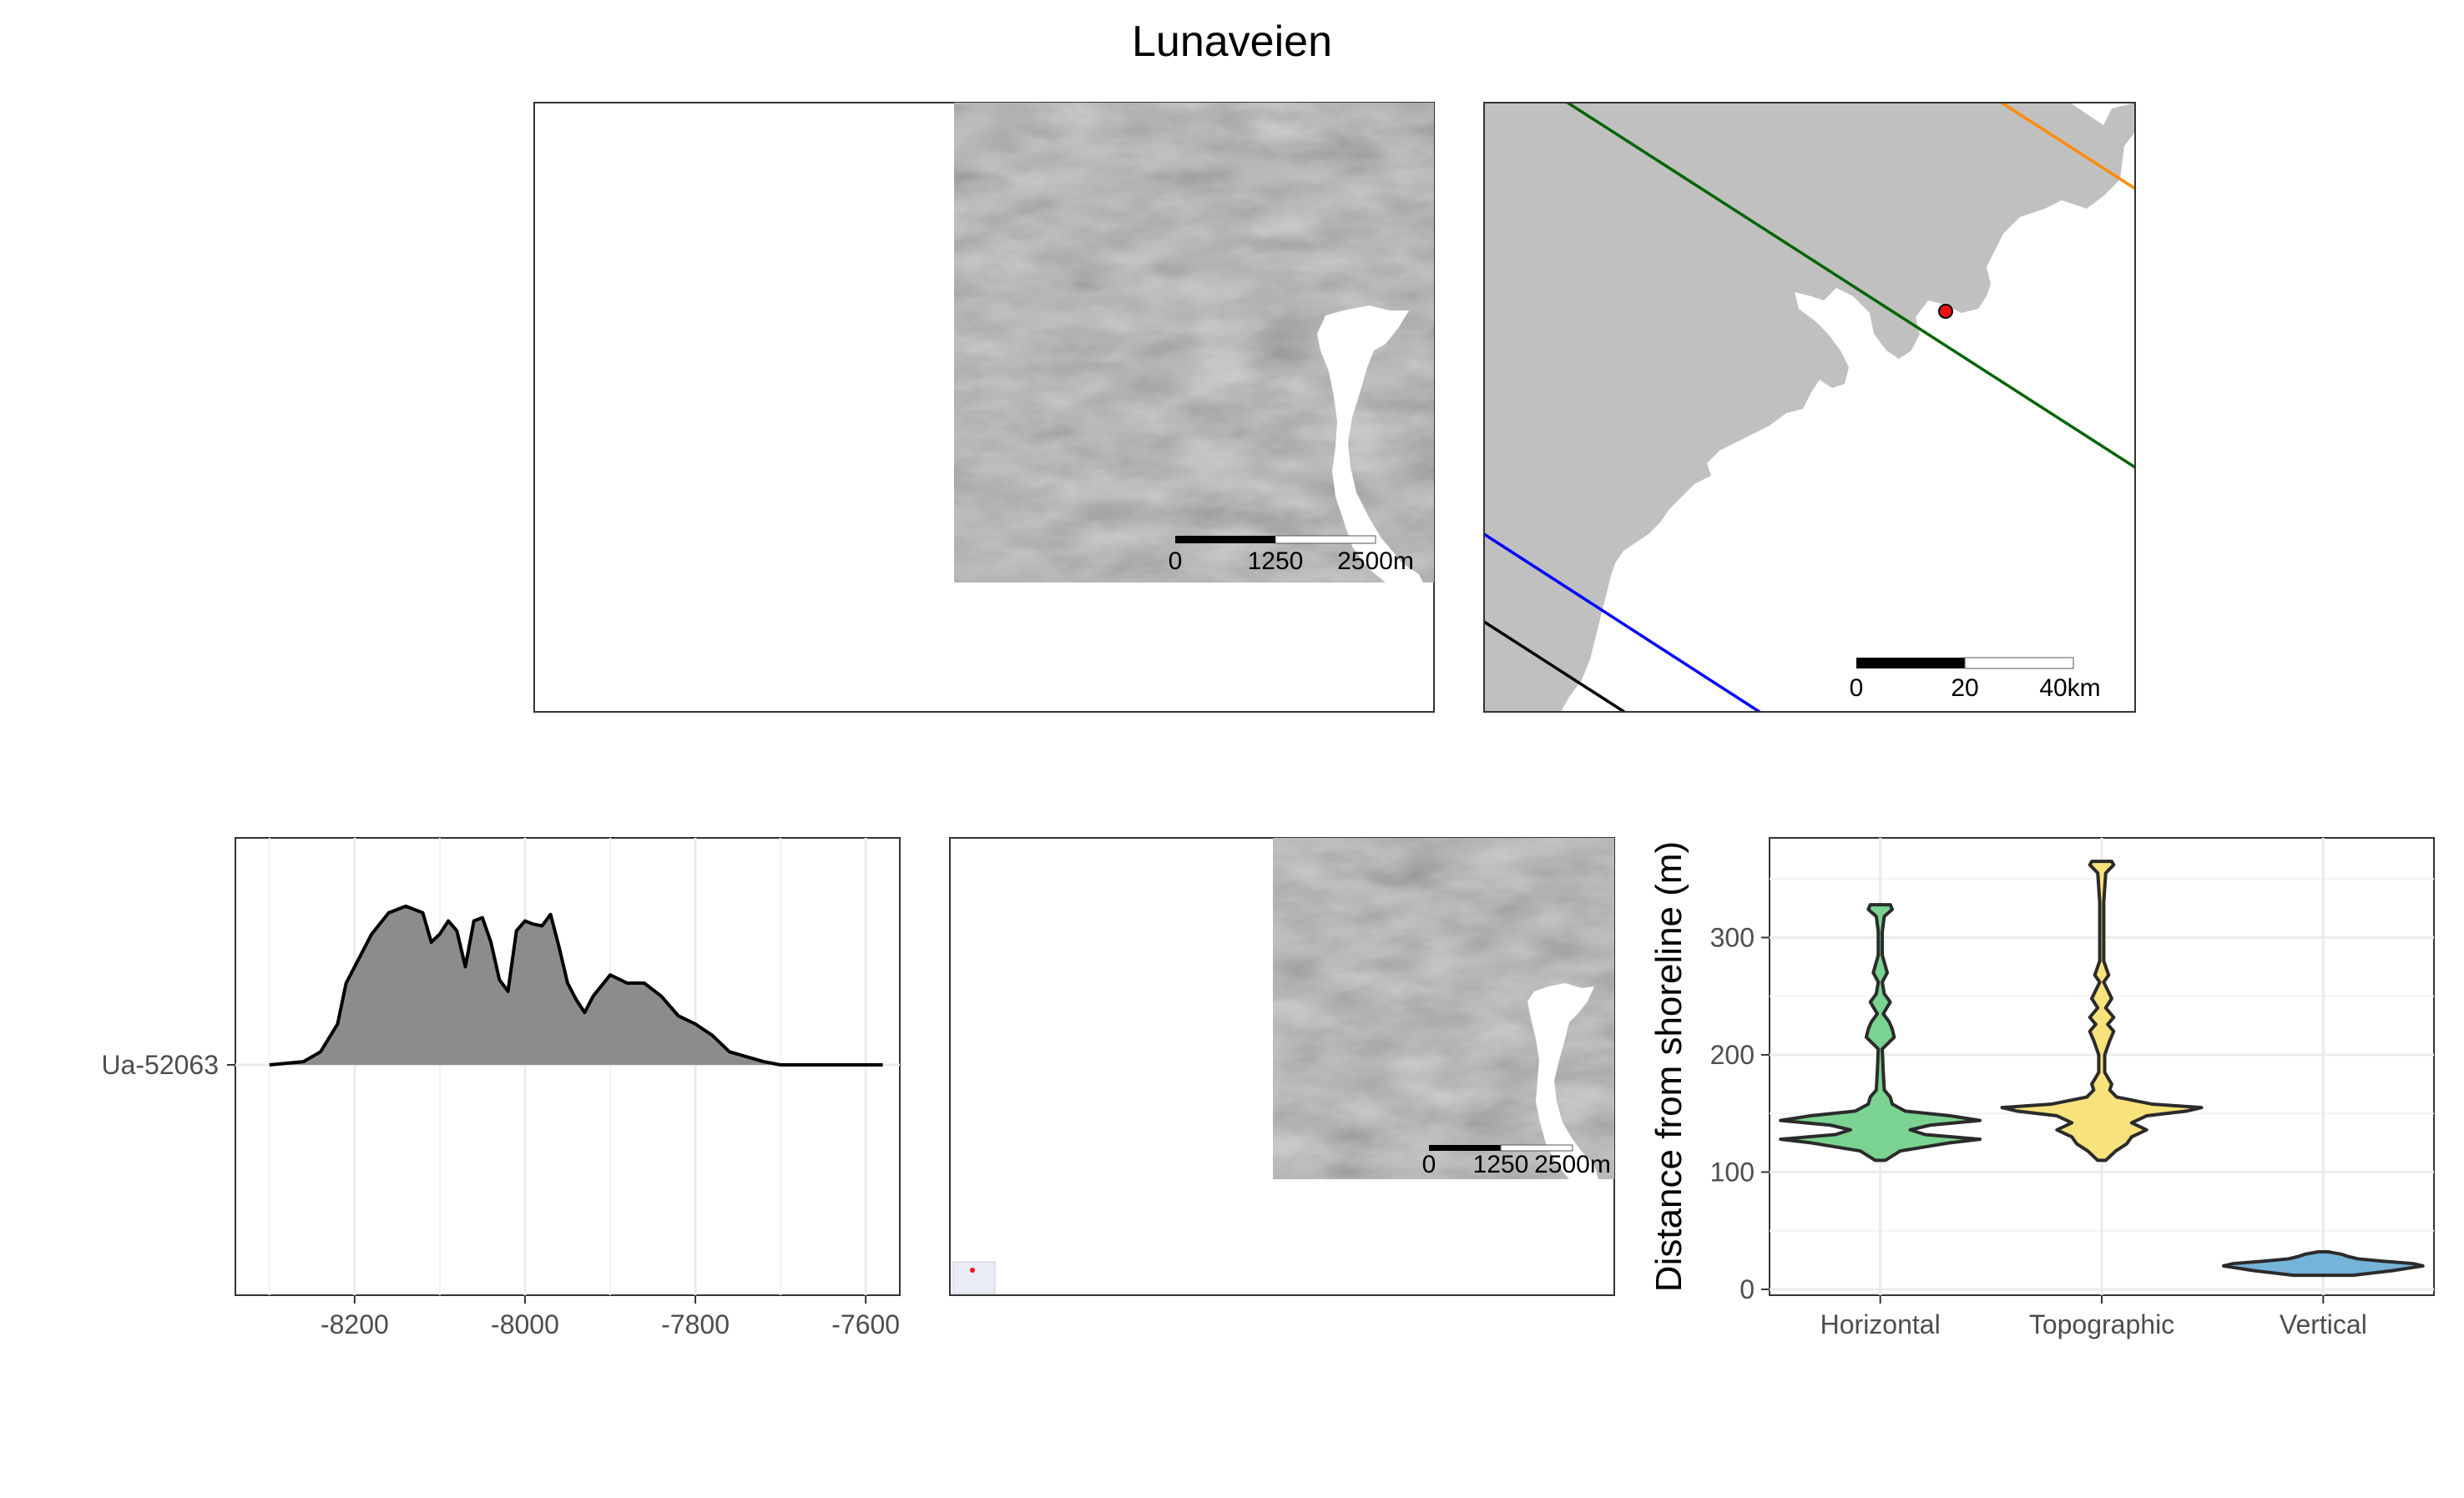 The height and width of the screenshot is (1498, 2464). Describe the element at coordinates (1732, 1172) in the screenshot. I see `violin-y-tick-label: 100` at that location.